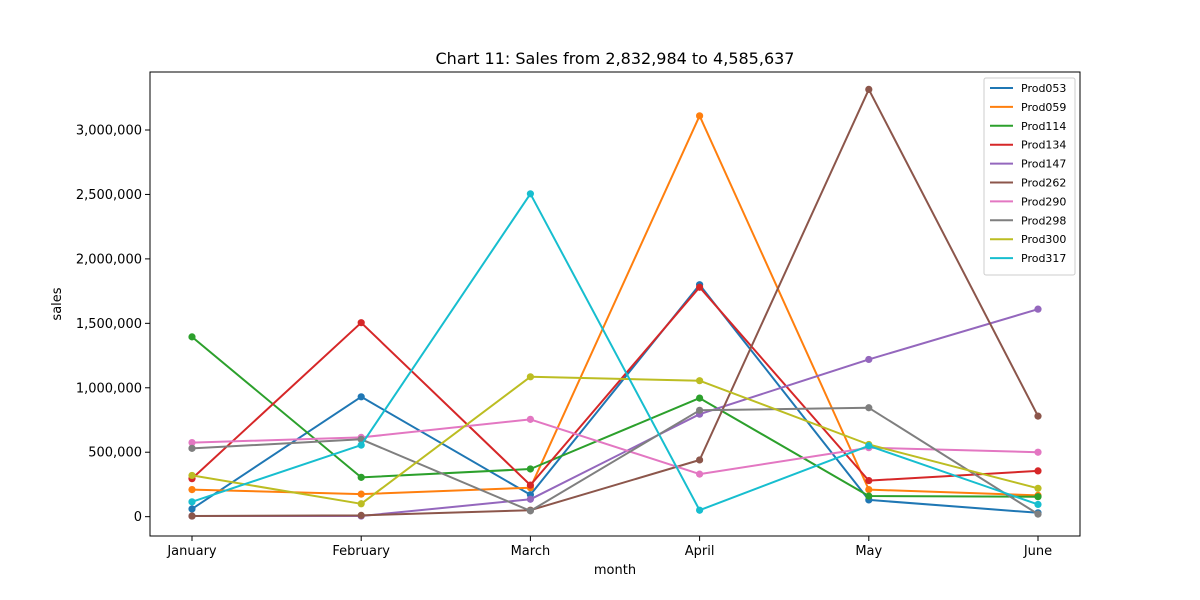  Describe the element at coordinates (615, 570) in the screenshot. I see `x-axis-label: month` at that location.